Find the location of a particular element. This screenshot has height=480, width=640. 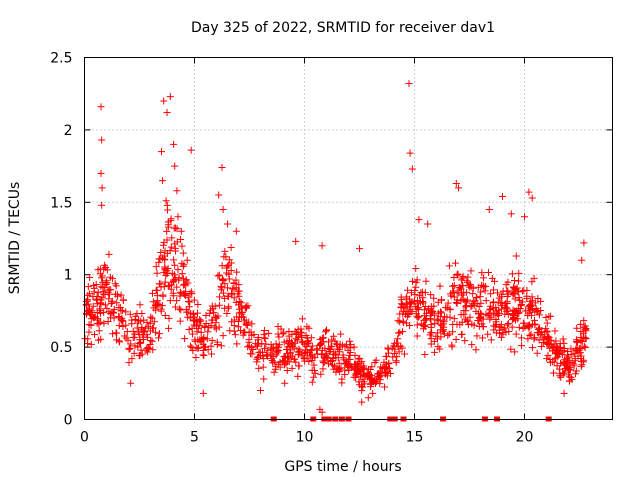

x-tick-label: 5 is located at coordinates (194, 438).